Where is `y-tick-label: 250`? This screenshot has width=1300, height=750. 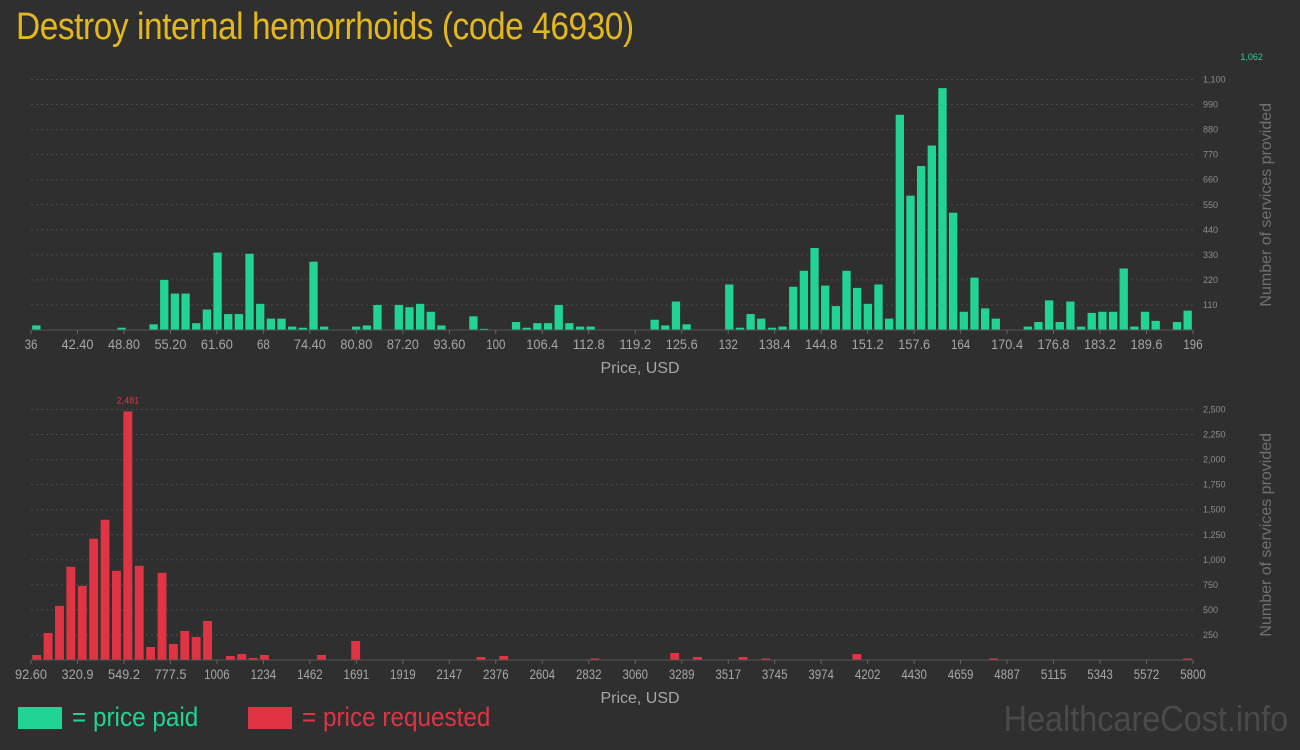
y-tick-label: 250 is located at coordinates (1210, 635).